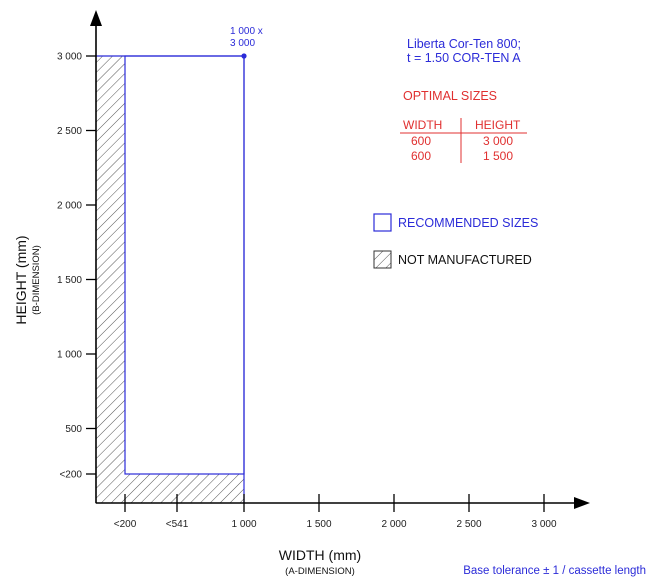  I want to click on y-tick-label-2: 1 000, so click(69, 355).